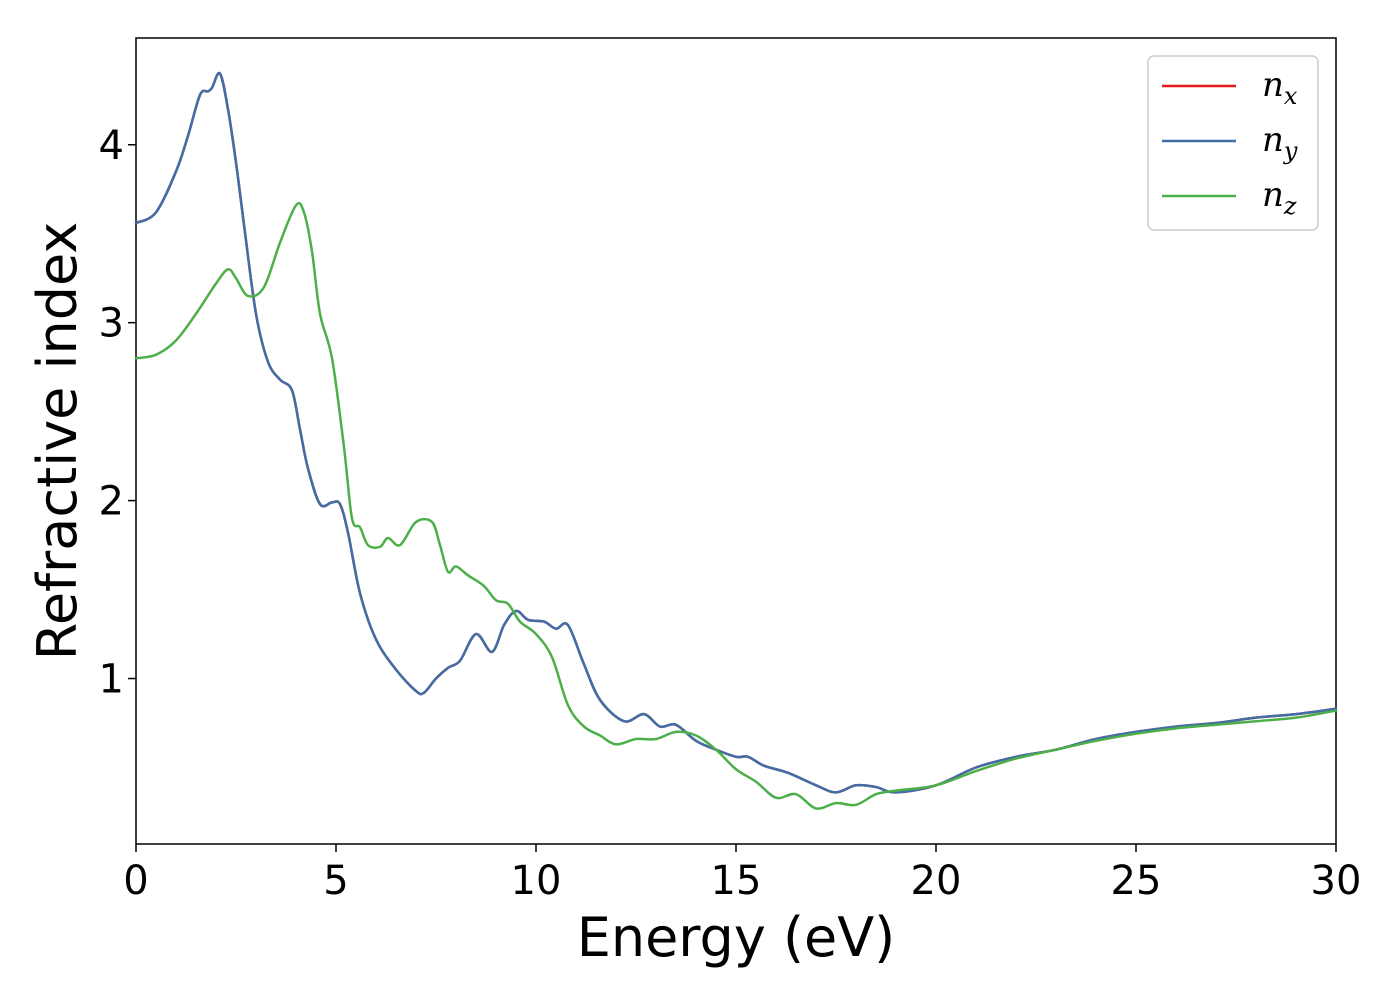 This screenshot has height=1000, width=1400. I want to click on legend-entry-ny: ny, so click(1280, 142).